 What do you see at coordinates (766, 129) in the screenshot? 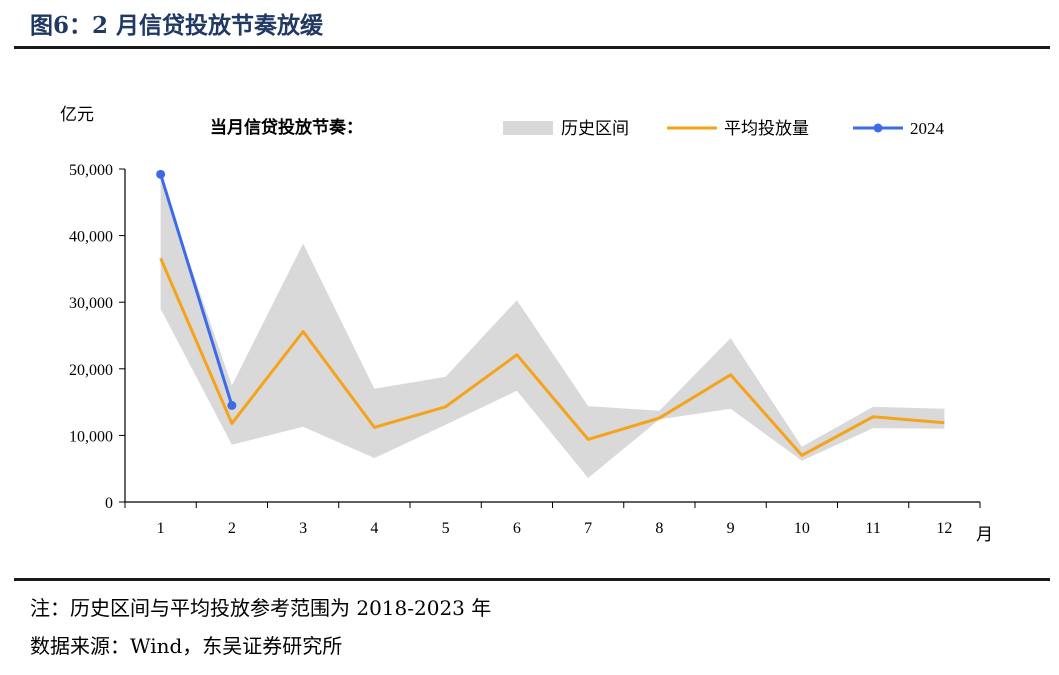
I see `legend-label-0: 平均投放量` at bounding box center [766, 129].